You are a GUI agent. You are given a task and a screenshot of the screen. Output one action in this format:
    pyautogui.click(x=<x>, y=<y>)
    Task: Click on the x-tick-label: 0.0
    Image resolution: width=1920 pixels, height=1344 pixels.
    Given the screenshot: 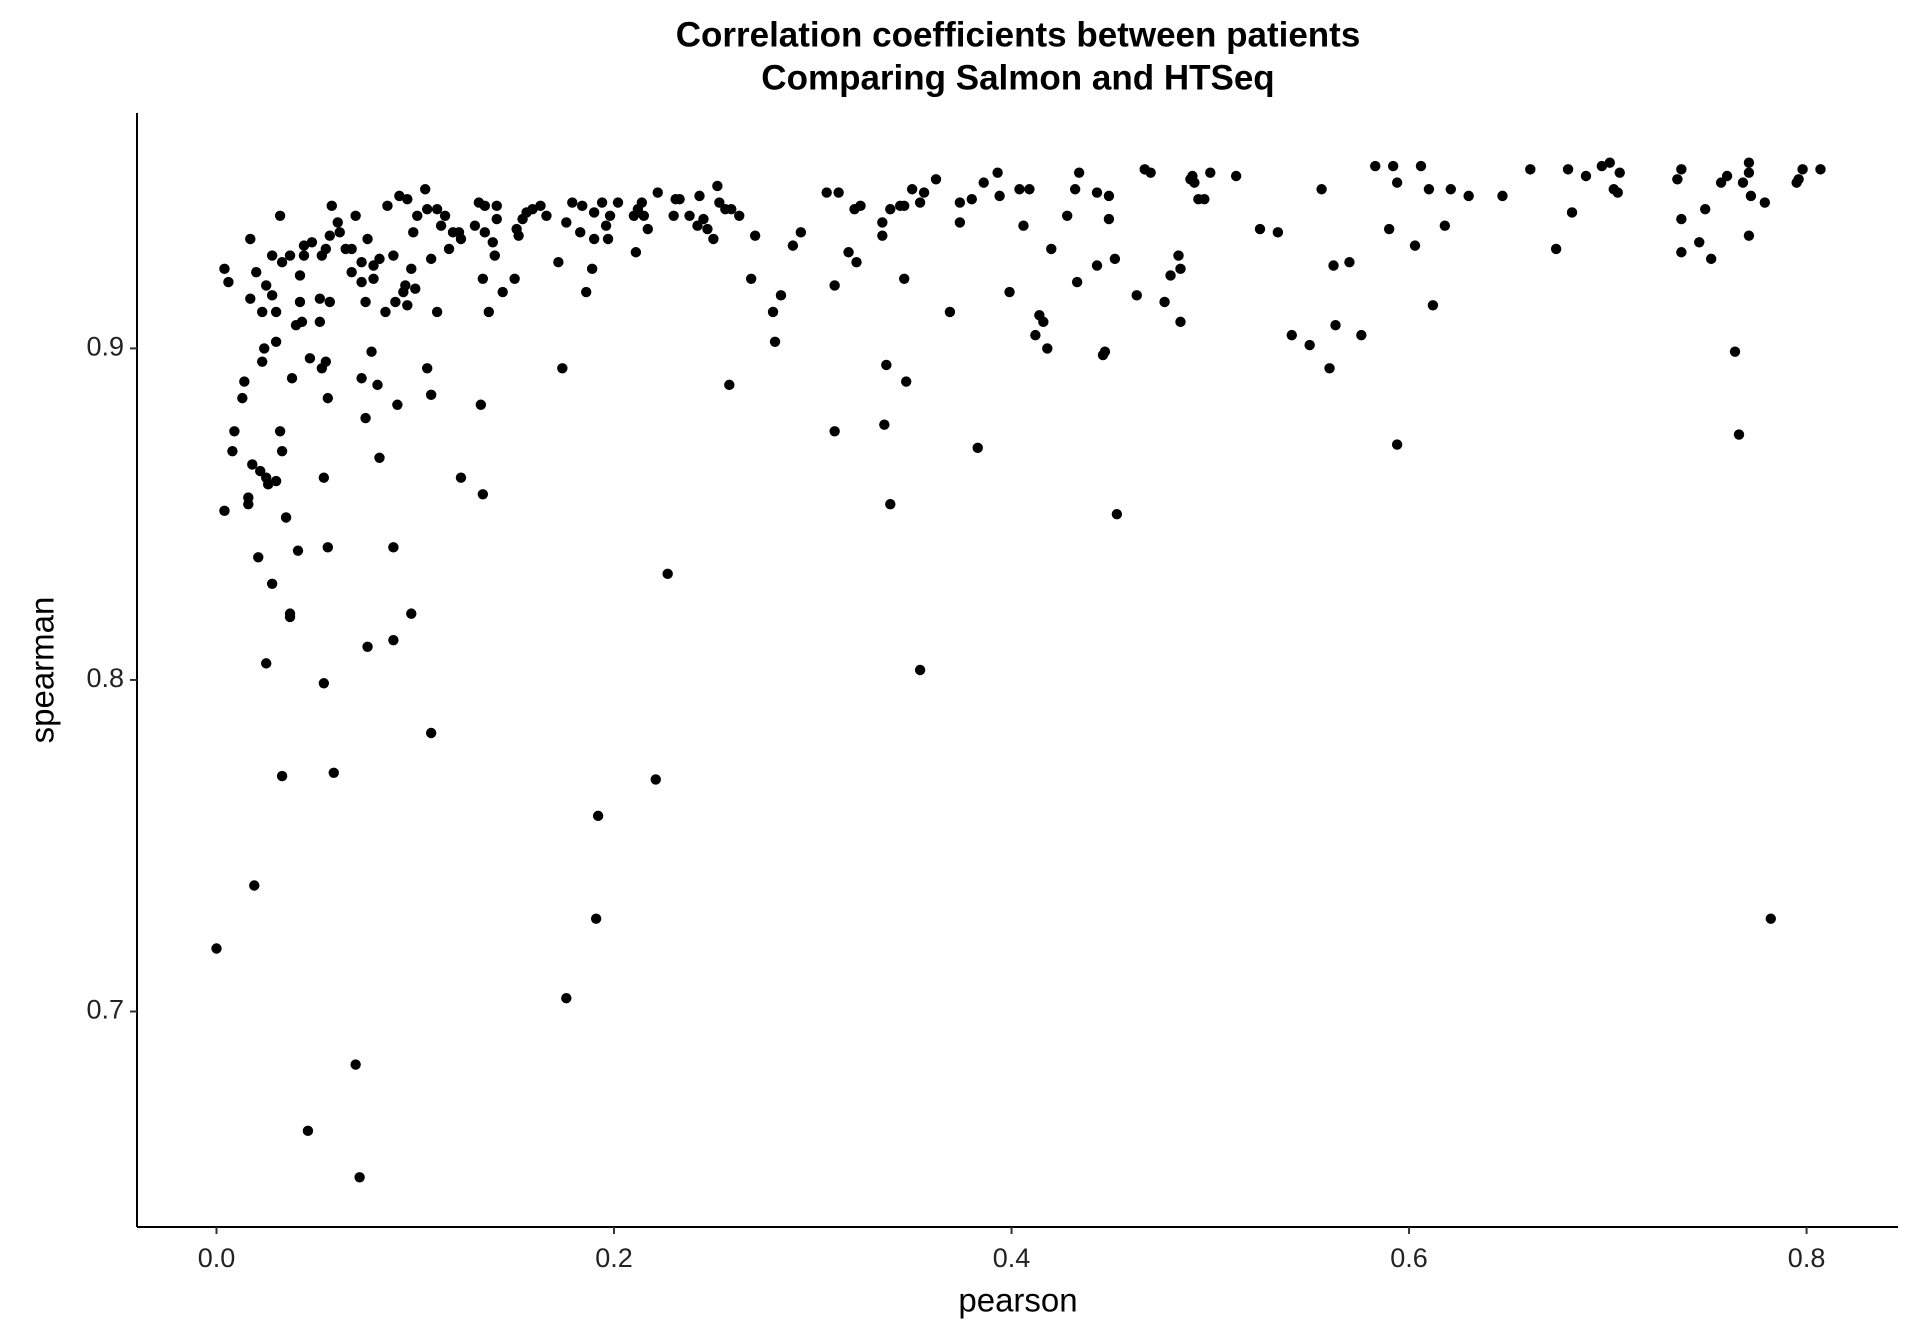 What is the action you would take?
    pyautogui.click(x=217, y=1258)
    